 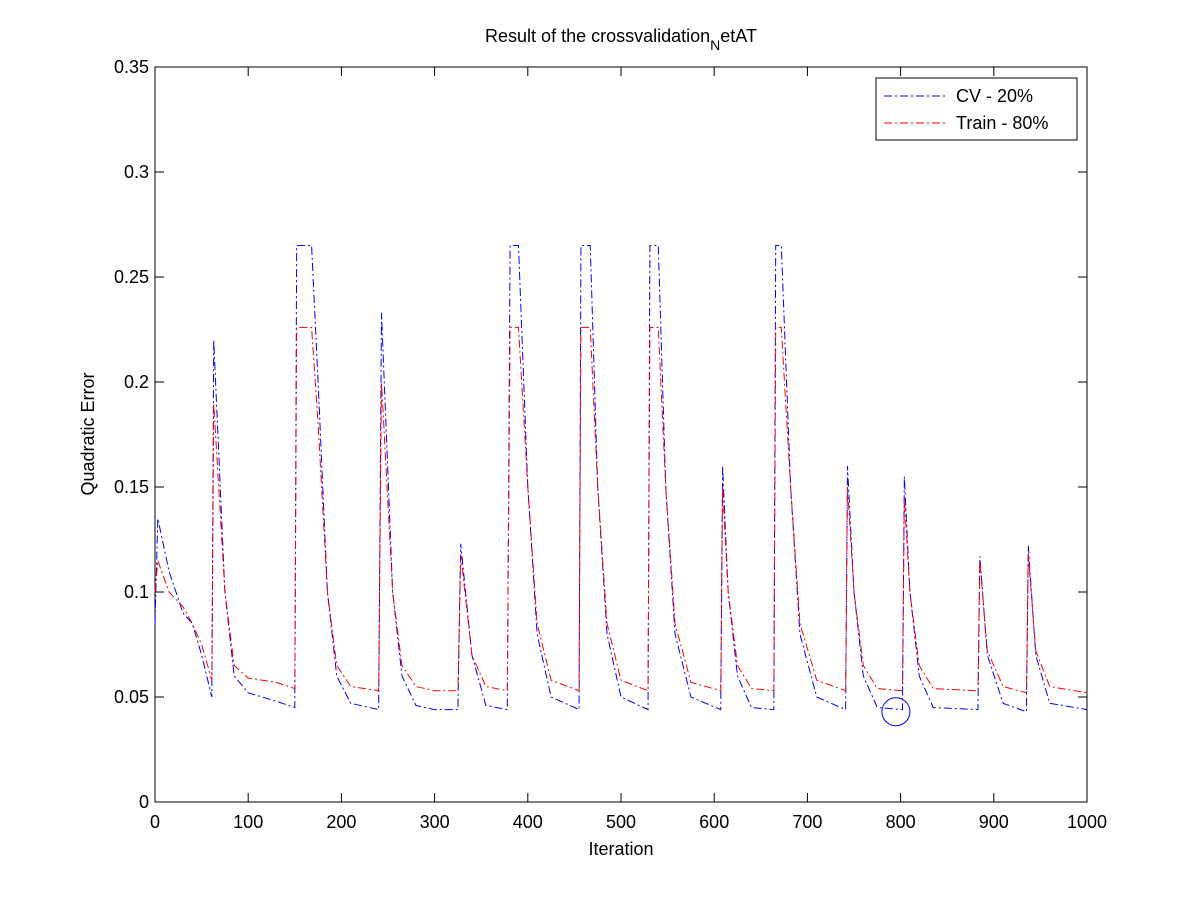 I want to click on y-tick-label: 0.3, so click(x=136, y=172).